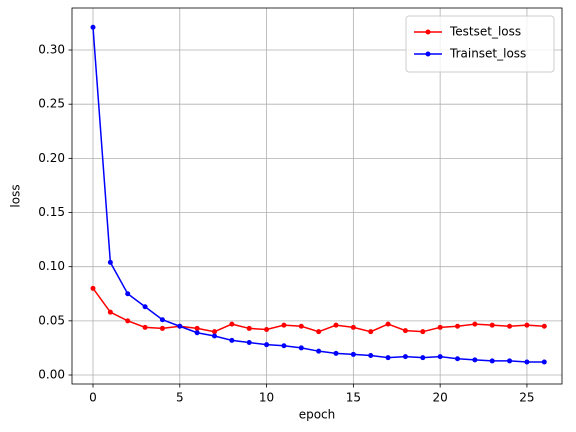 This screenshot has height=432, width=576. I want to click on legend-box, so click(480, 44).